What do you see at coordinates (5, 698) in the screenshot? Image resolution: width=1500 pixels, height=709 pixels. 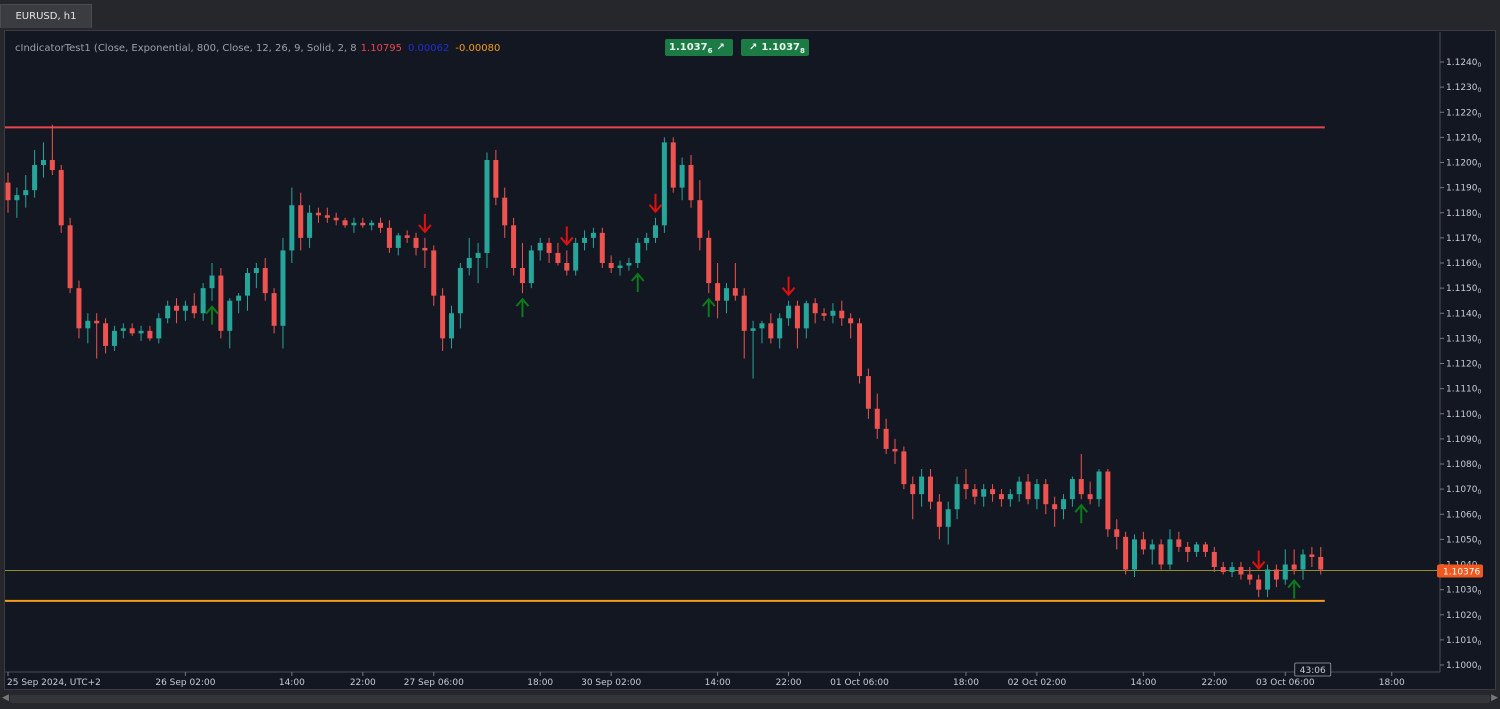 I see `scroll-left-icon: ◀` at bounding box center [5, 698].